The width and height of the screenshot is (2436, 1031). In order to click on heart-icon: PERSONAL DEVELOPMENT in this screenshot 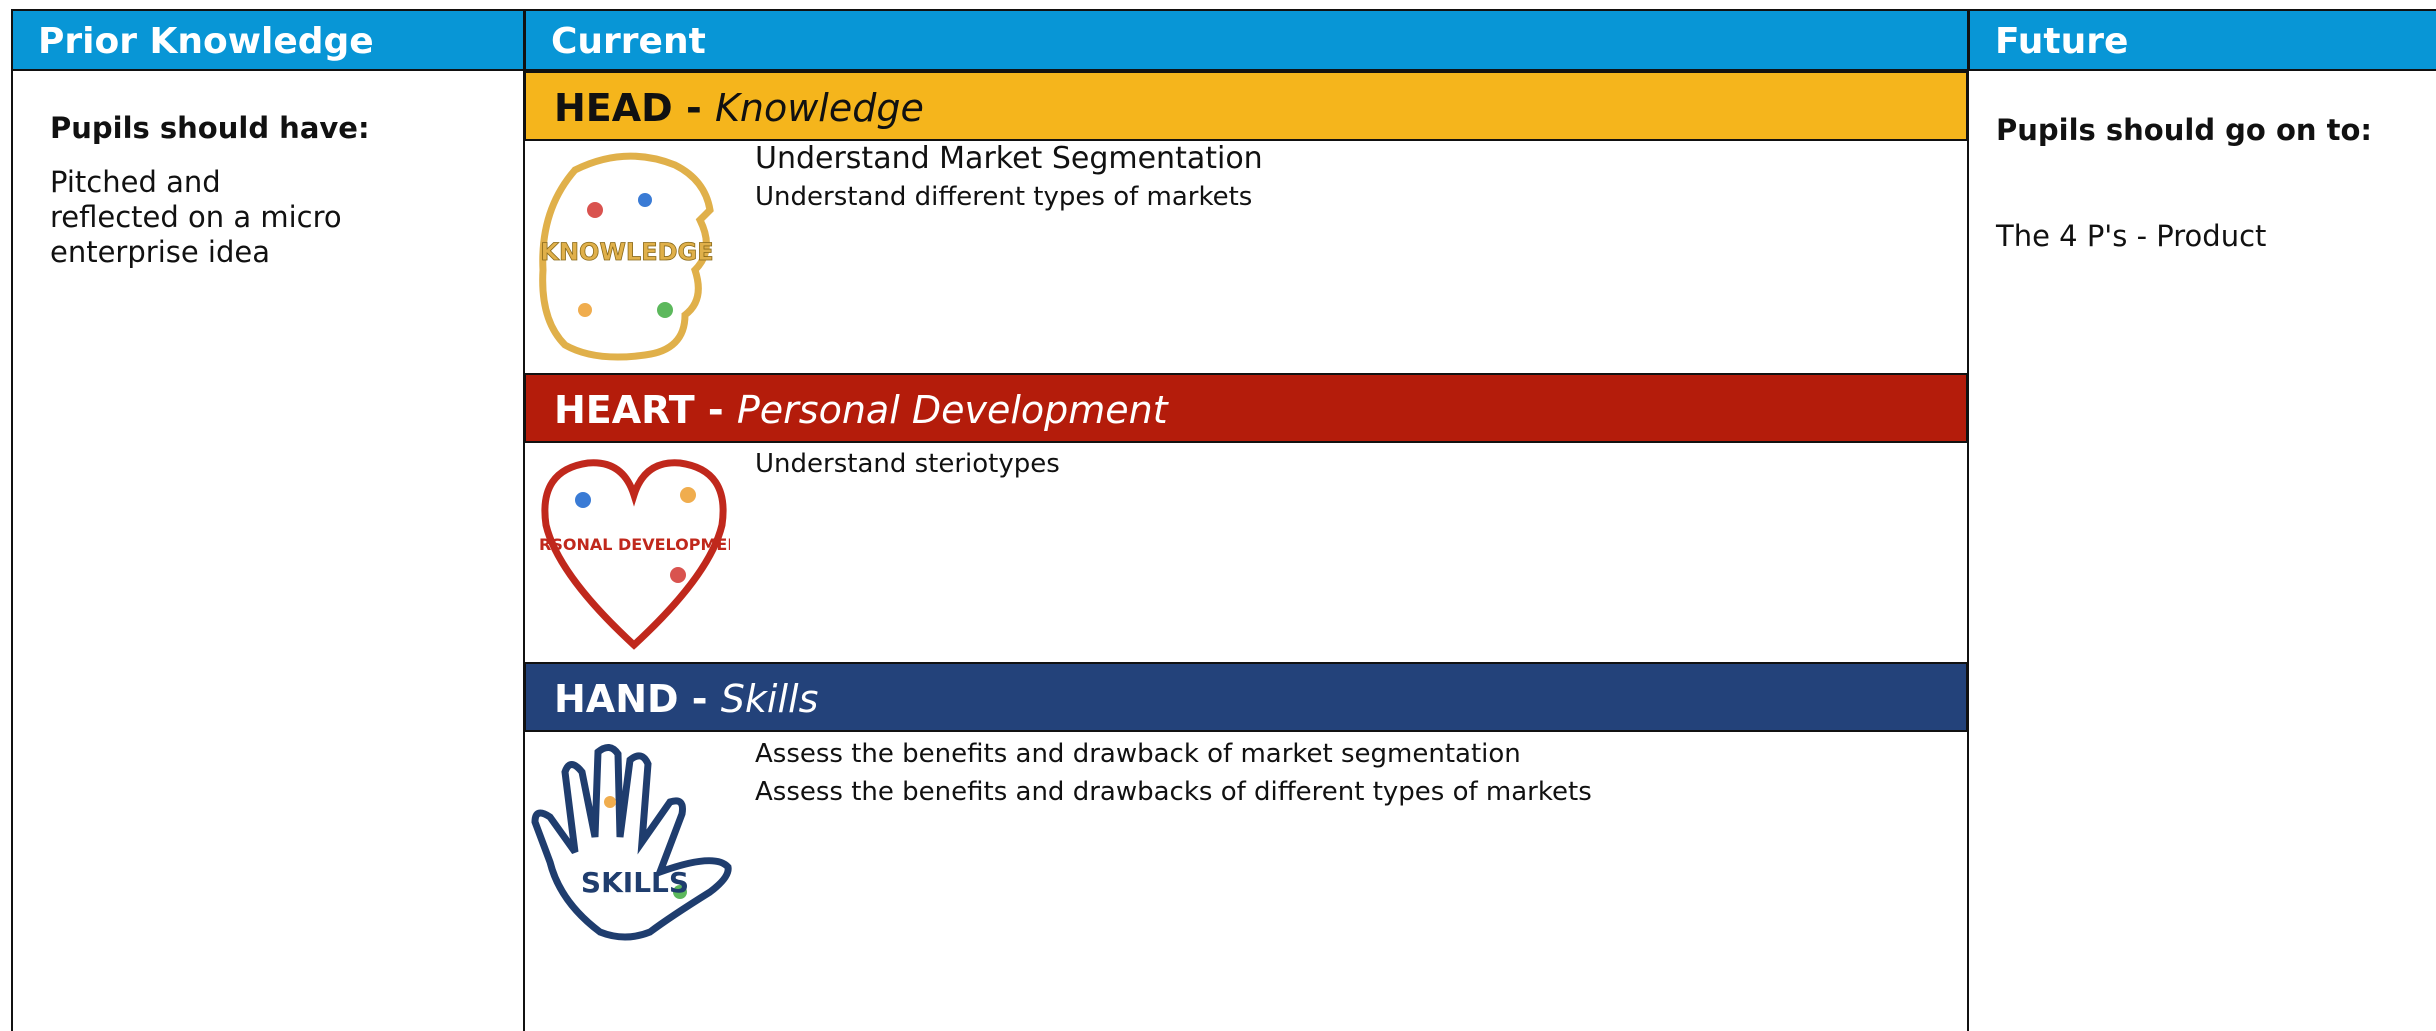, I will do `click(634, 554)`.